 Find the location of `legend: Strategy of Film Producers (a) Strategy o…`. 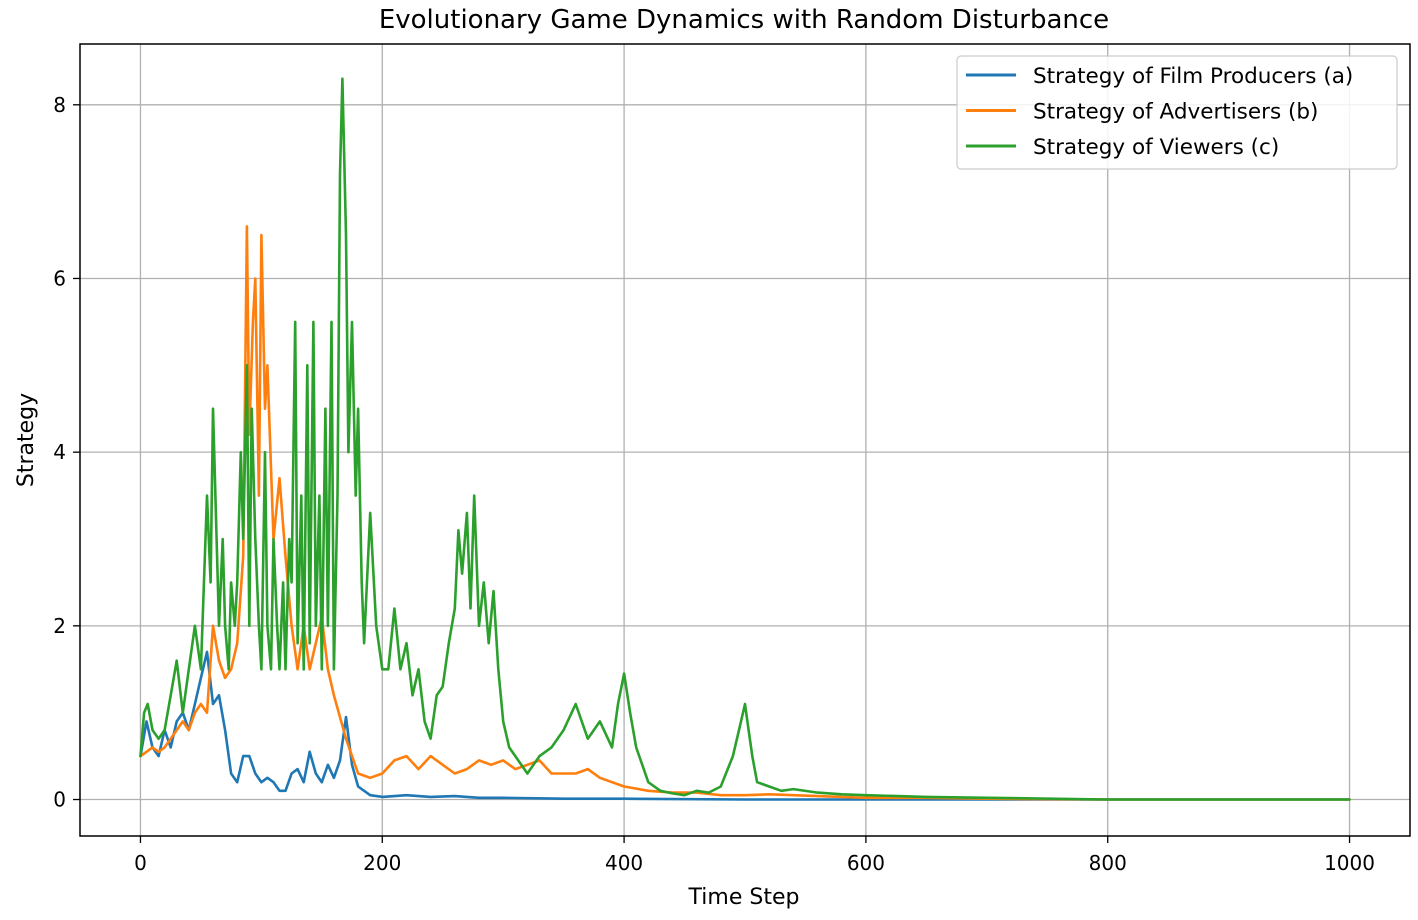

legend: Strategy of Film Producers (a) Strategy o… is located at coordinates (1177, 112).